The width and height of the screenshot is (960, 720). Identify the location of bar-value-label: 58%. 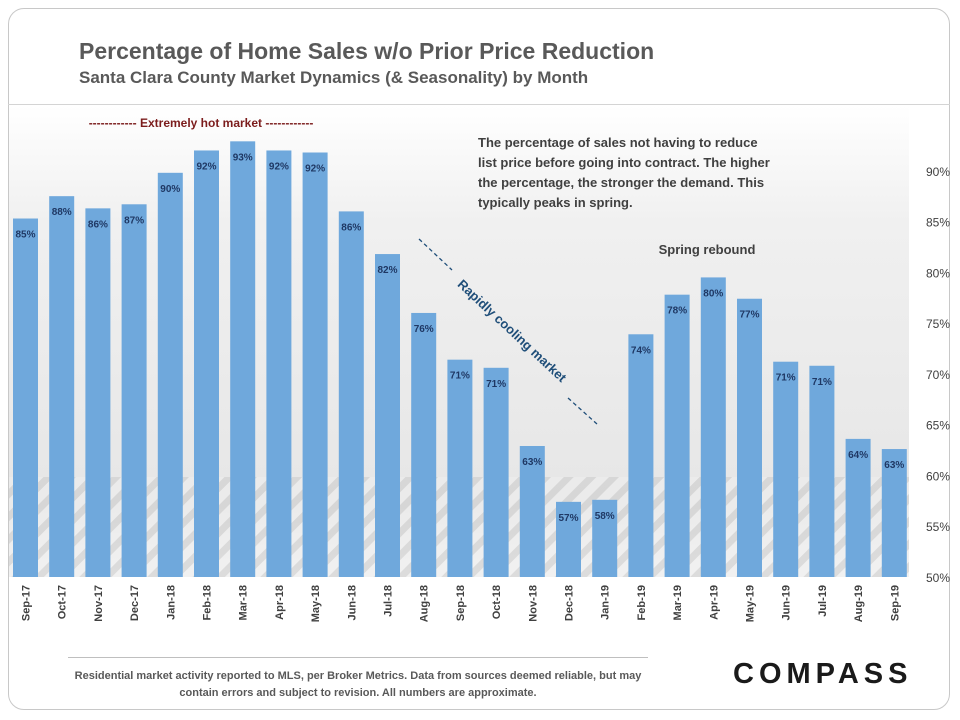
(605, 516).